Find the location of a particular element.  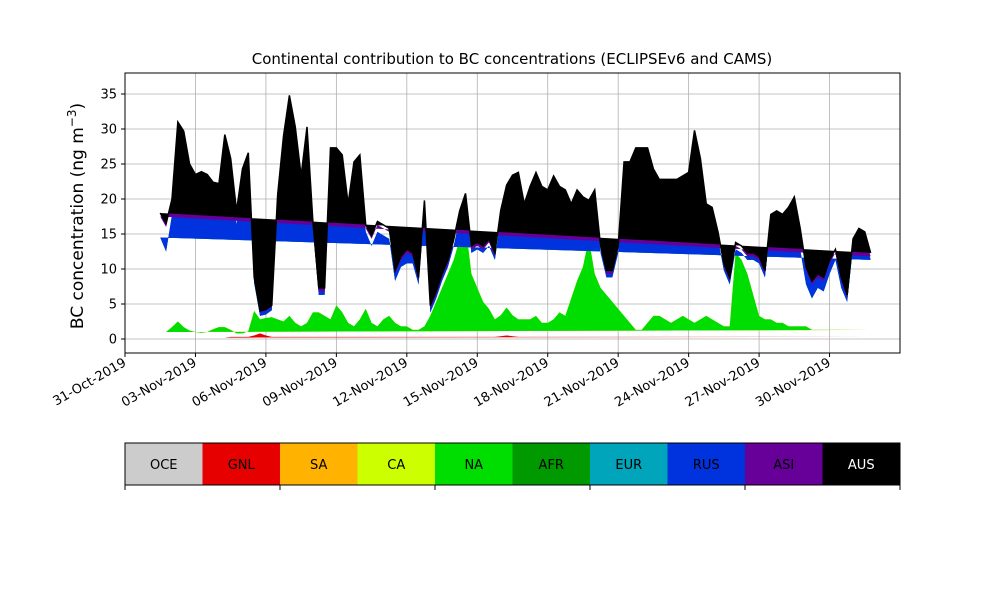

legend-label-ca: CA is located at coordinates (396, 465).